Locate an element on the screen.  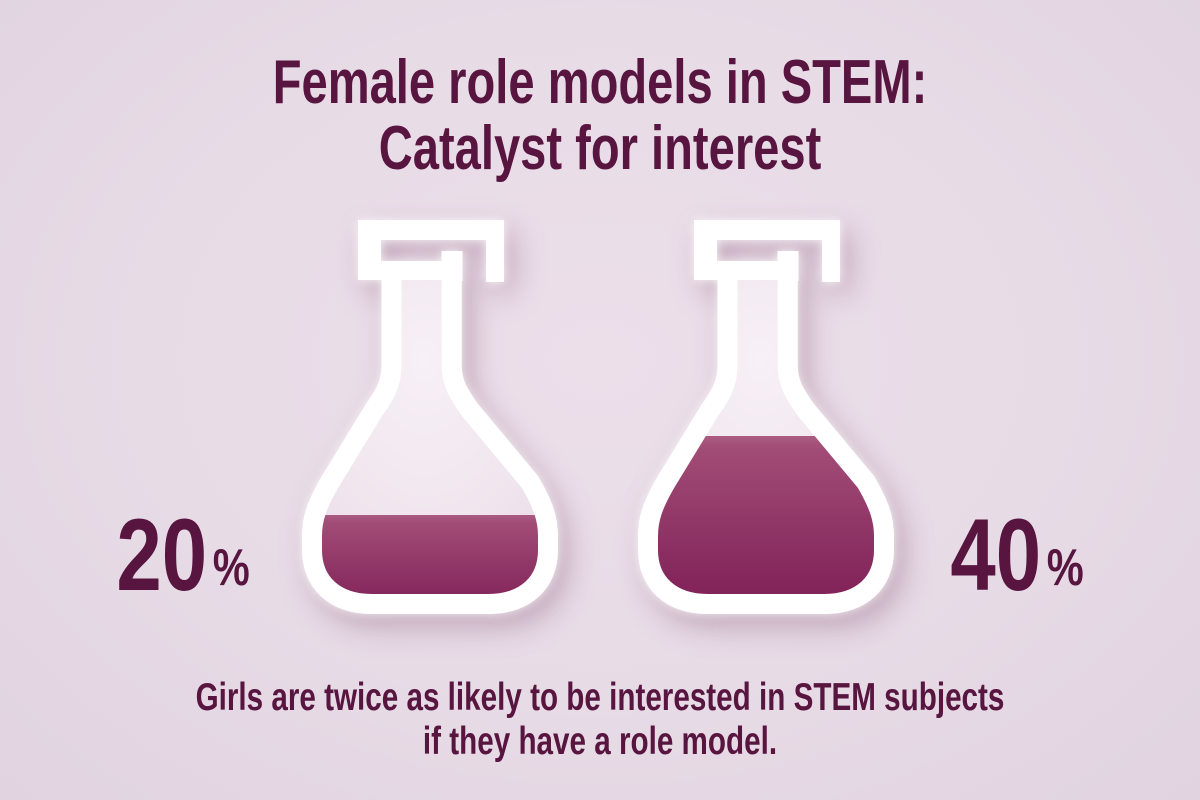
flask-40-percent is located at coordinates (766, 420).